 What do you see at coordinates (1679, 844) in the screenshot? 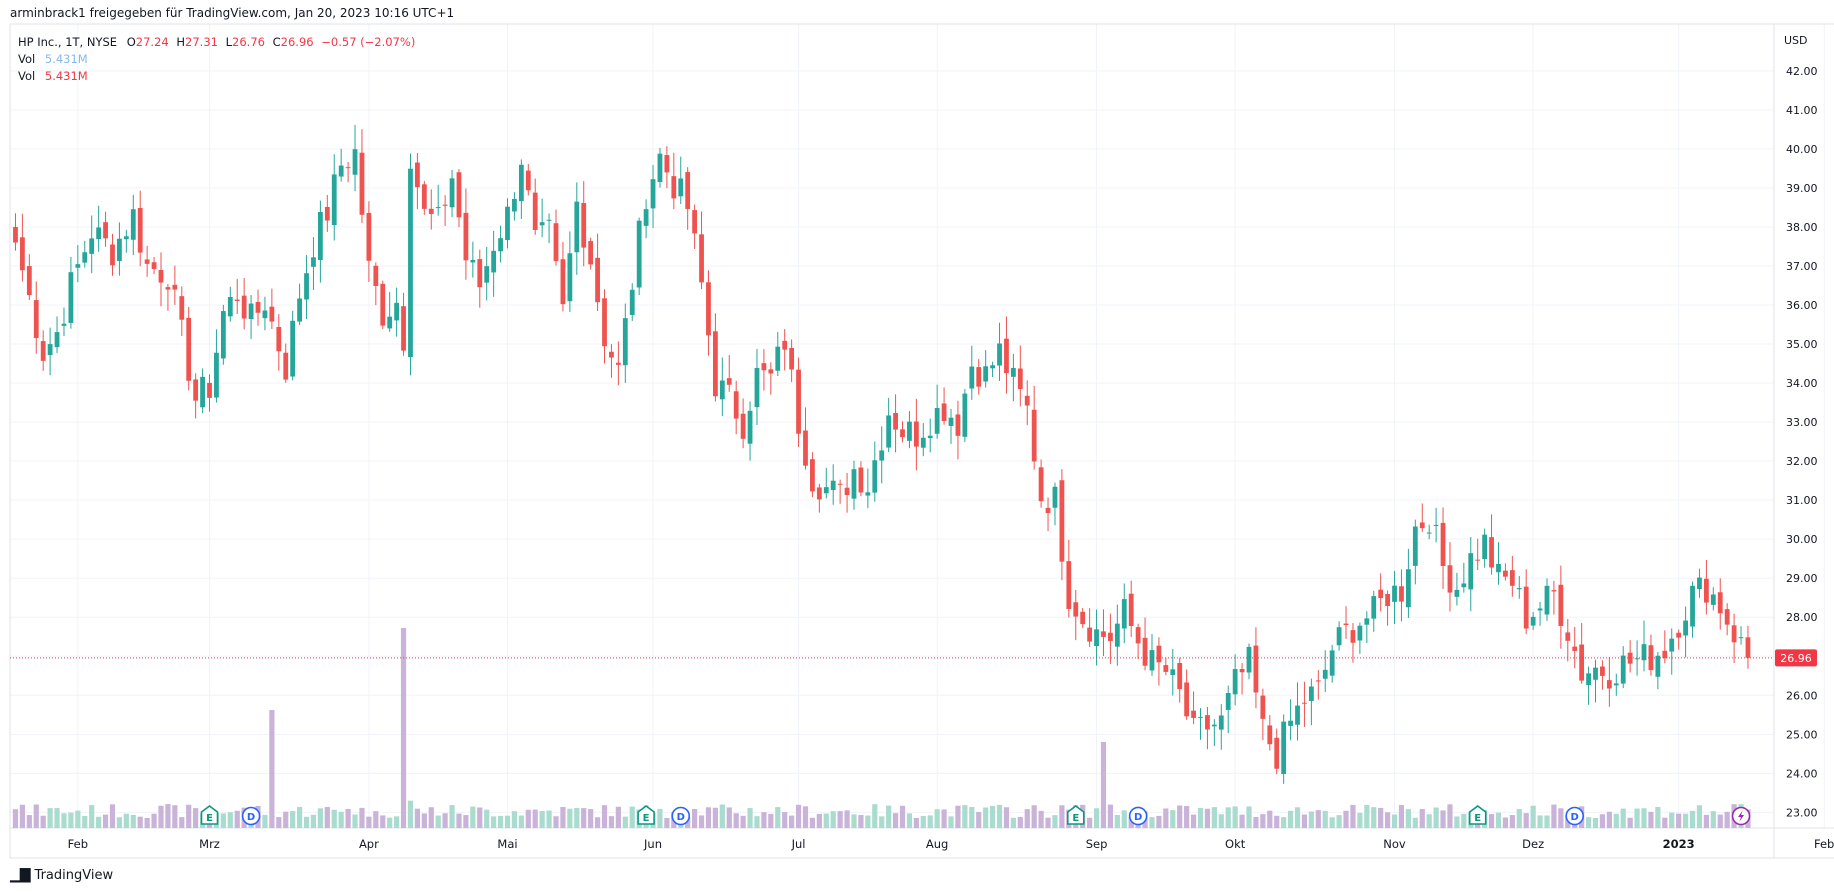
I see `x-tick-label: 2023` at bounding box center [1679, 844].